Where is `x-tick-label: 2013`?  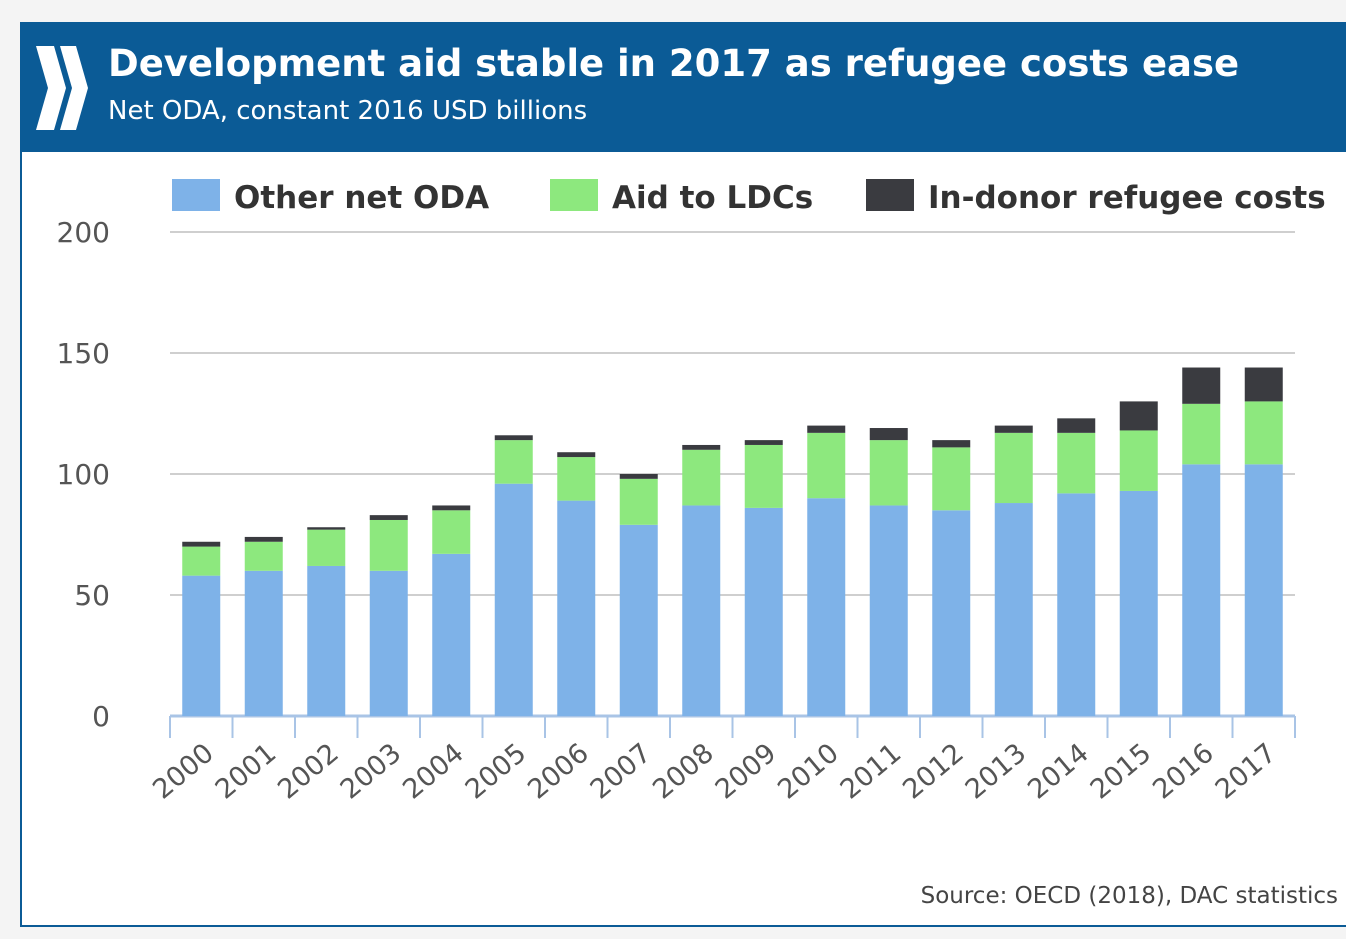 x-tick-label: 2013 is located at coordinates (996, 772).